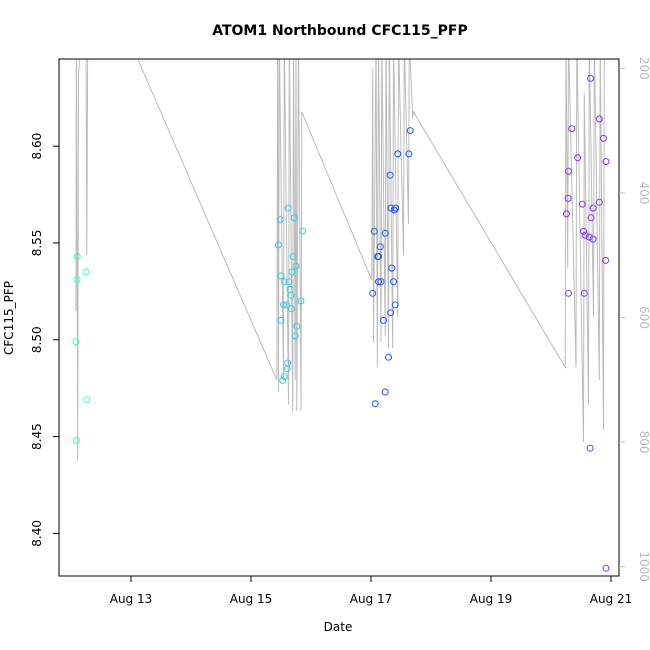  I want to click on y2-tick-label: 400, so click(643, 192).